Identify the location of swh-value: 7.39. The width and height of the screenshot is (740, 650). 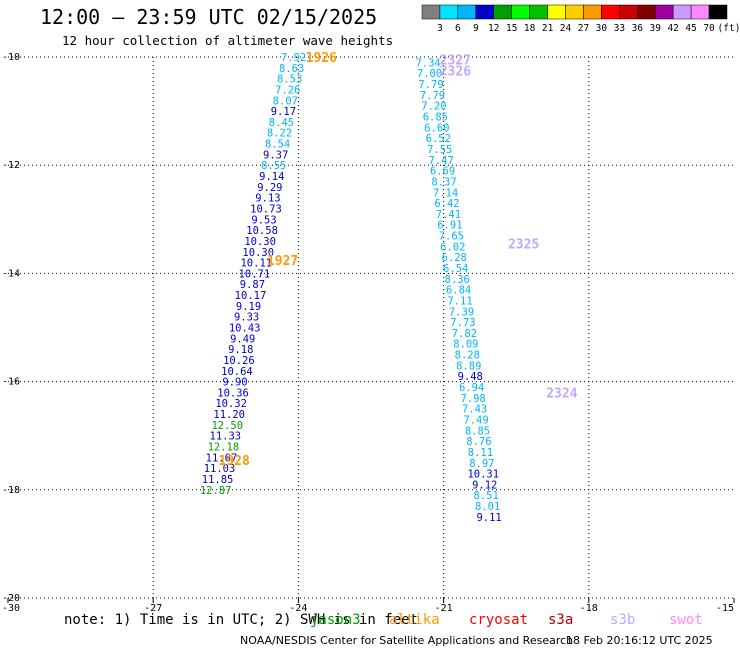
(461, 312).